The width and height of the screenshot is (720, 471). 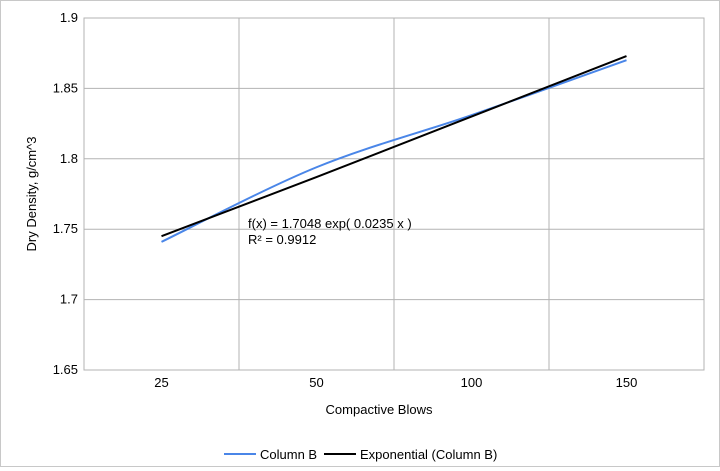 I want to click on y-tick-label: 1.85, so click(x=65, y=87).